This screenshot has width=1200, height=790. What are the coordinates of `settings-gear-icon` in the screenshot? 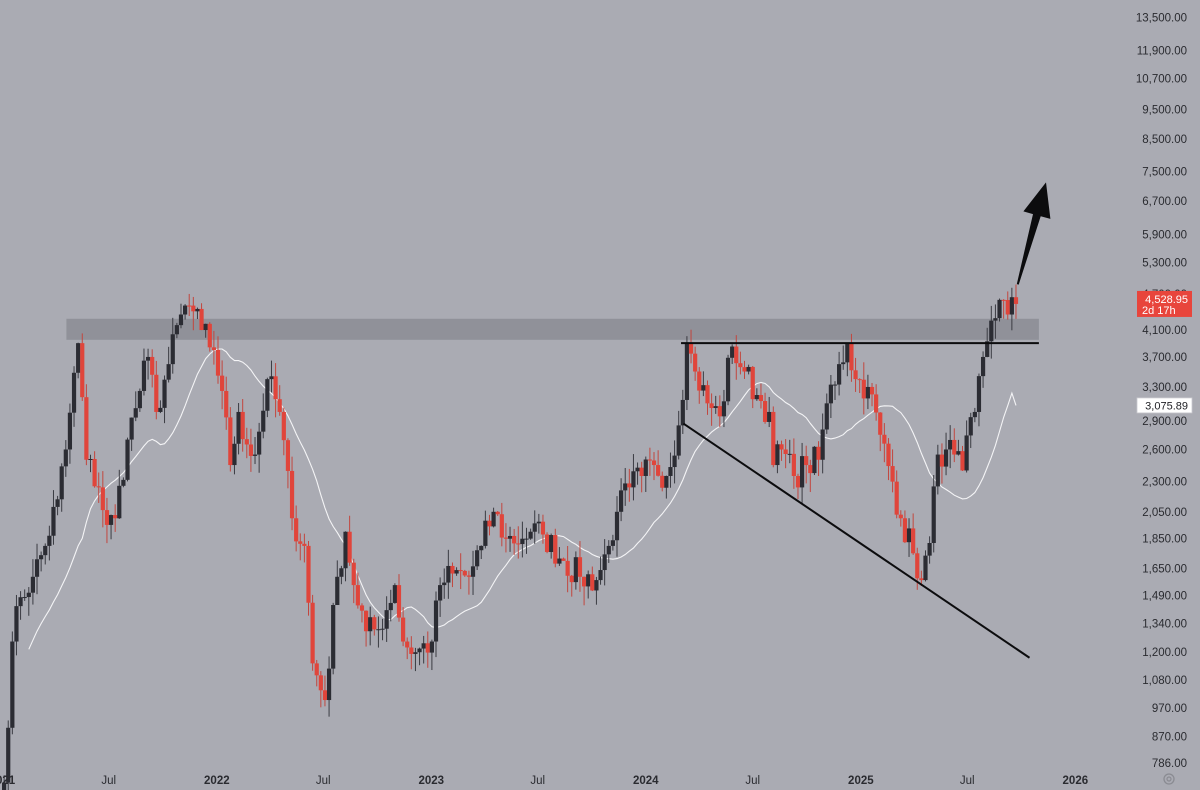 It's located at (1169, 779).